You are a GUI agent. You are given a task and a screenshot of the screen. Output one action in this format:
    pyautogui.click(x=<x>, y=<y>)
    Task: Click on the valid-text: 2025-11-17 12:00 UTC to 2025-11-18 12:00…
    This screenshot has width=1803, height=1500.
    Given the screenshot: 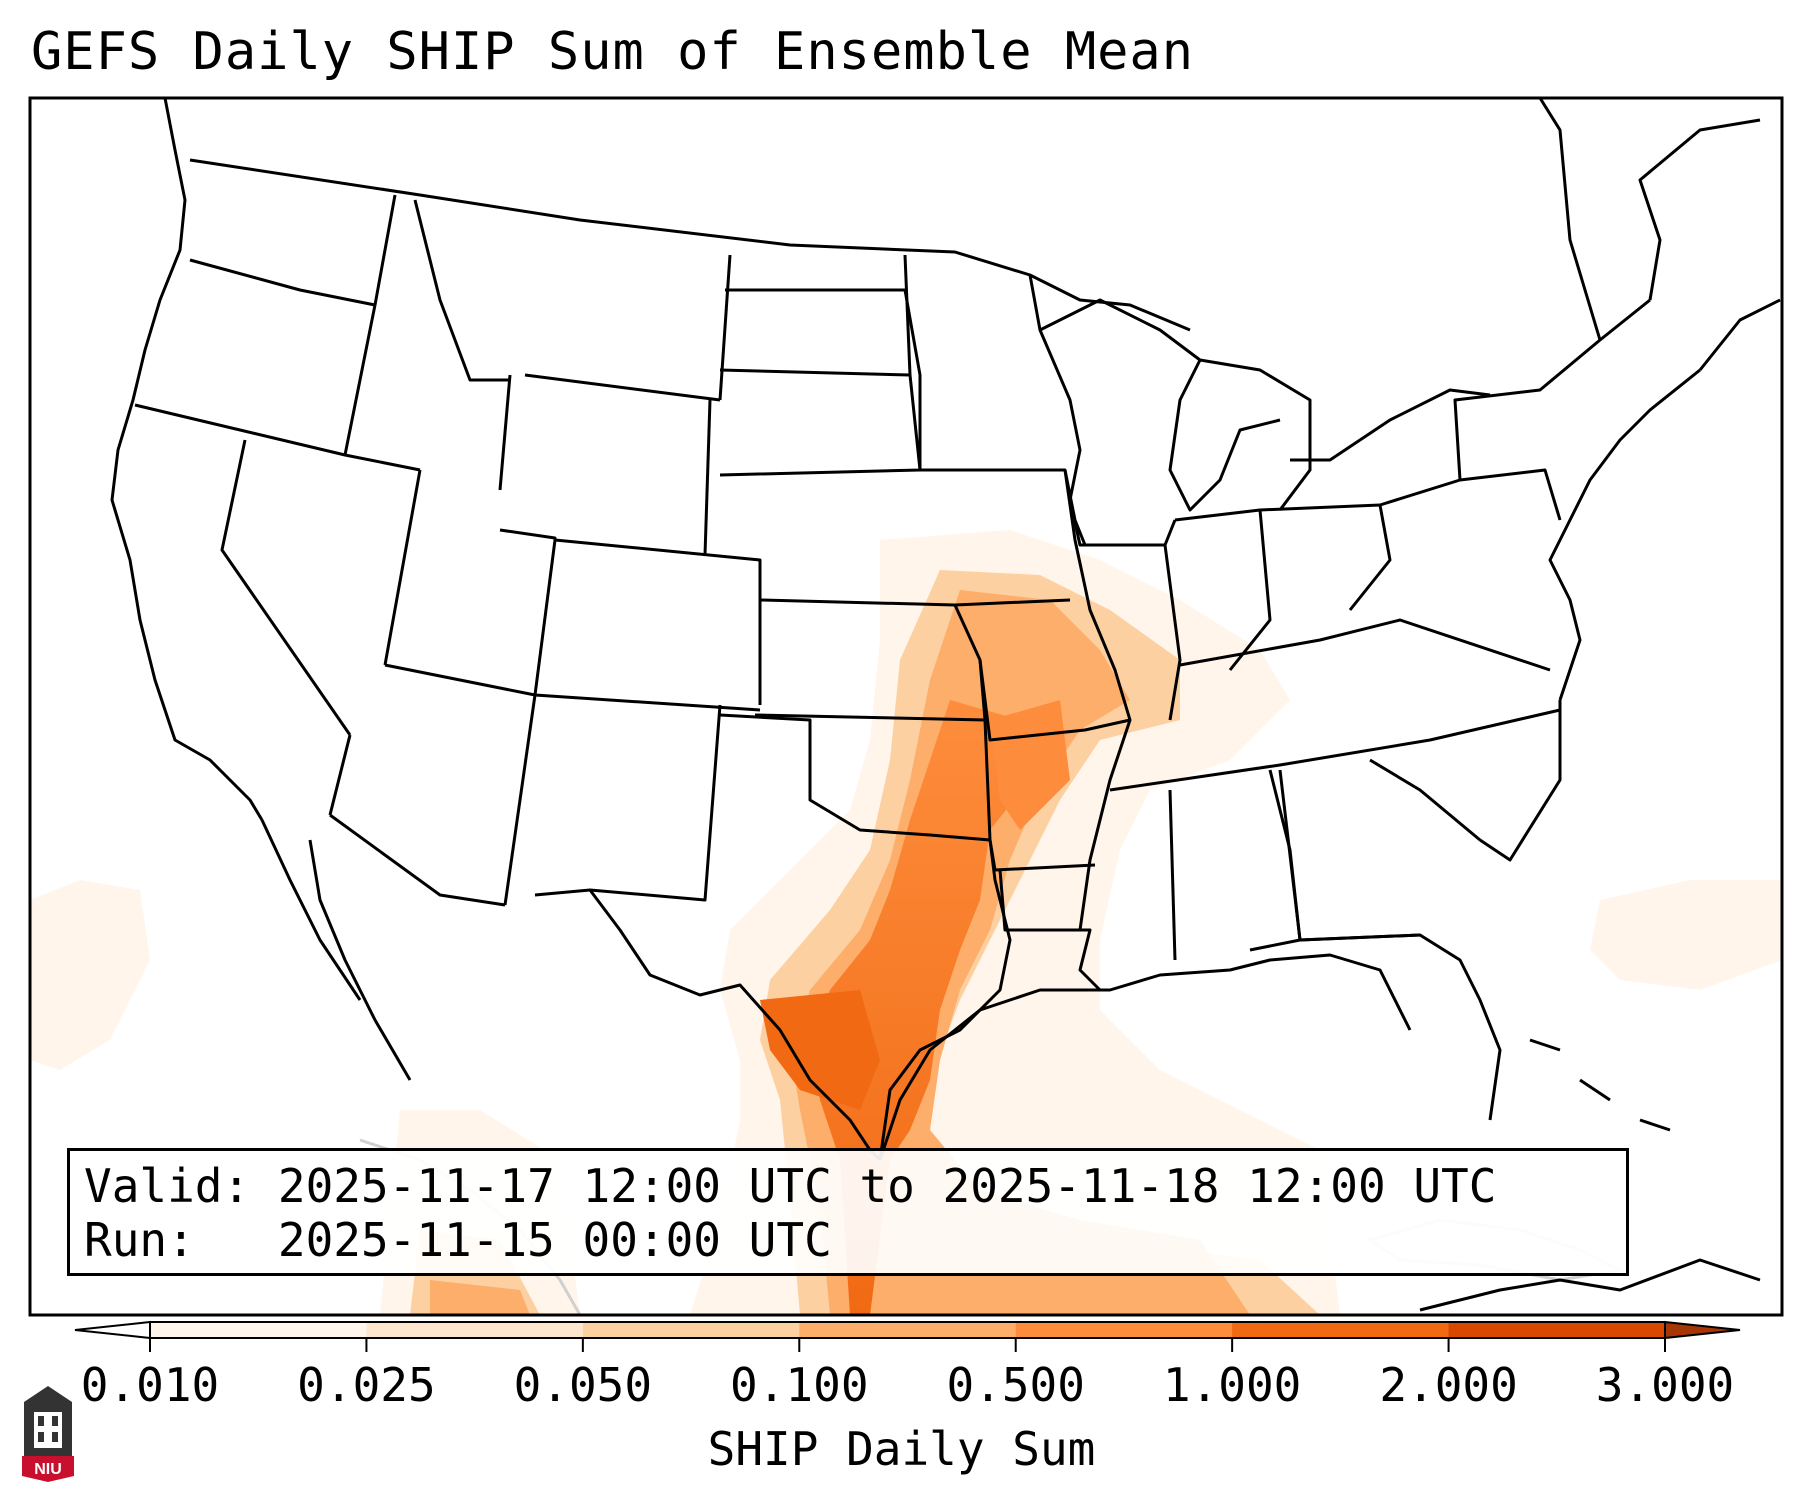 What is the action you would take?
    pyautogui.click(x=887, y=1186)
    